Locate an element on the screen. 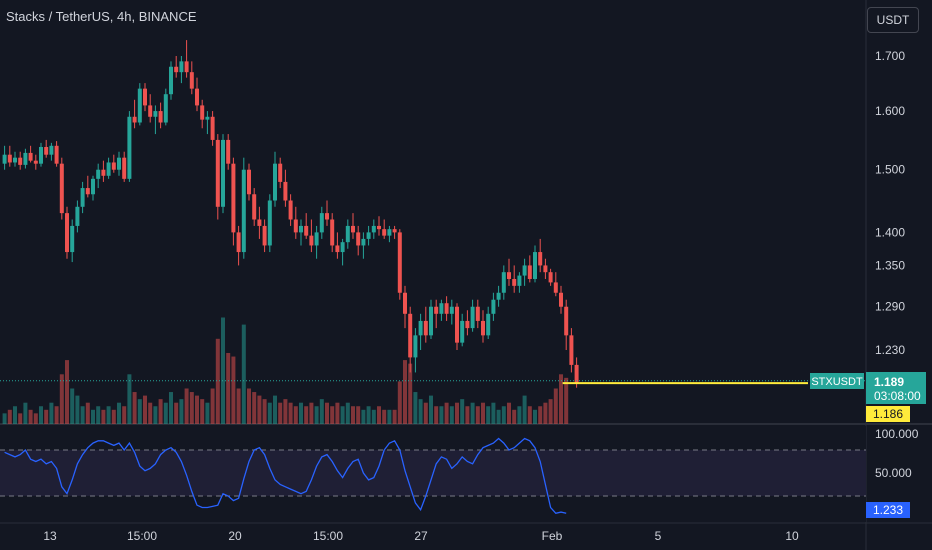 The height and width of the screenshot is (550, 932). price-tick-label: 1.600 is located at coordinates (890, 111).